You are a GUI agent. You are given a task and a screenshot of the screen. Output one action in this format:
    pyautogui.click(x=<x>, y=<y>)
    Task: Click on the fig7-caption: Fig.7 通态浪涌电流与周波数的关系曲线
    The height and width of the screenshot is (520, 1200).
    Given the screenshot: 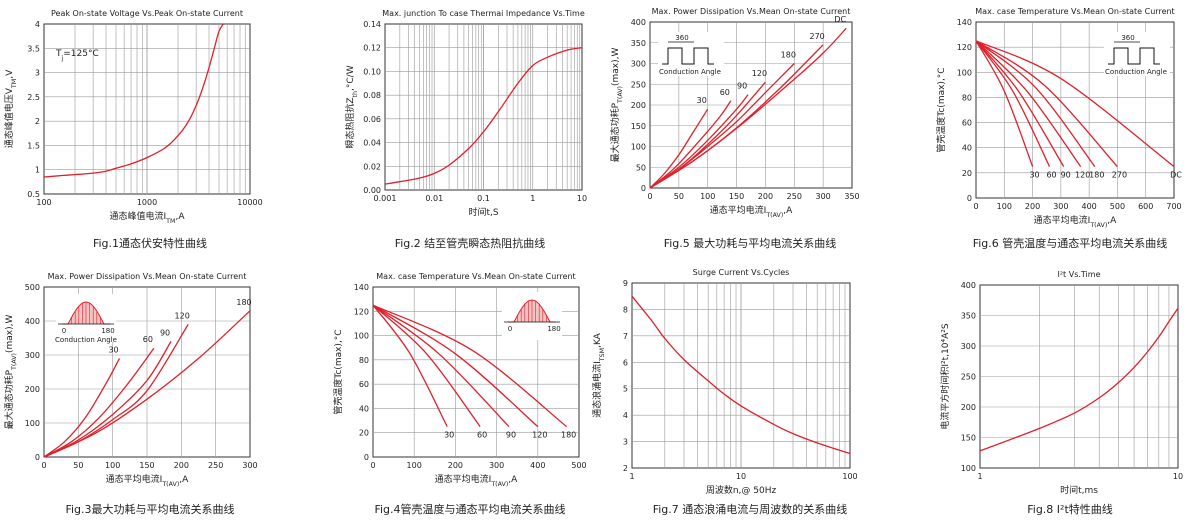 What is the action you would take?
    pyautogui.click(x=750, y=509)
    